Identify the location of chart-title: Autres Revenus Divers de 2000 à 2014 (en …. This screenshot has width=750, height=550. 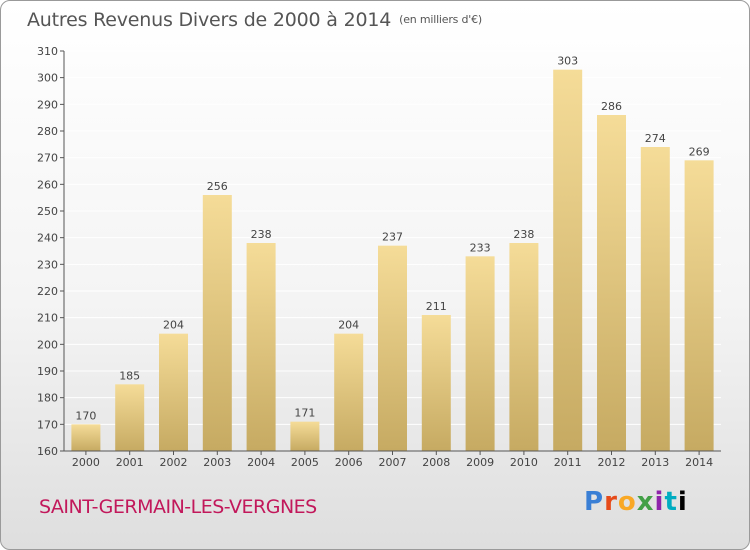
(254, 20).